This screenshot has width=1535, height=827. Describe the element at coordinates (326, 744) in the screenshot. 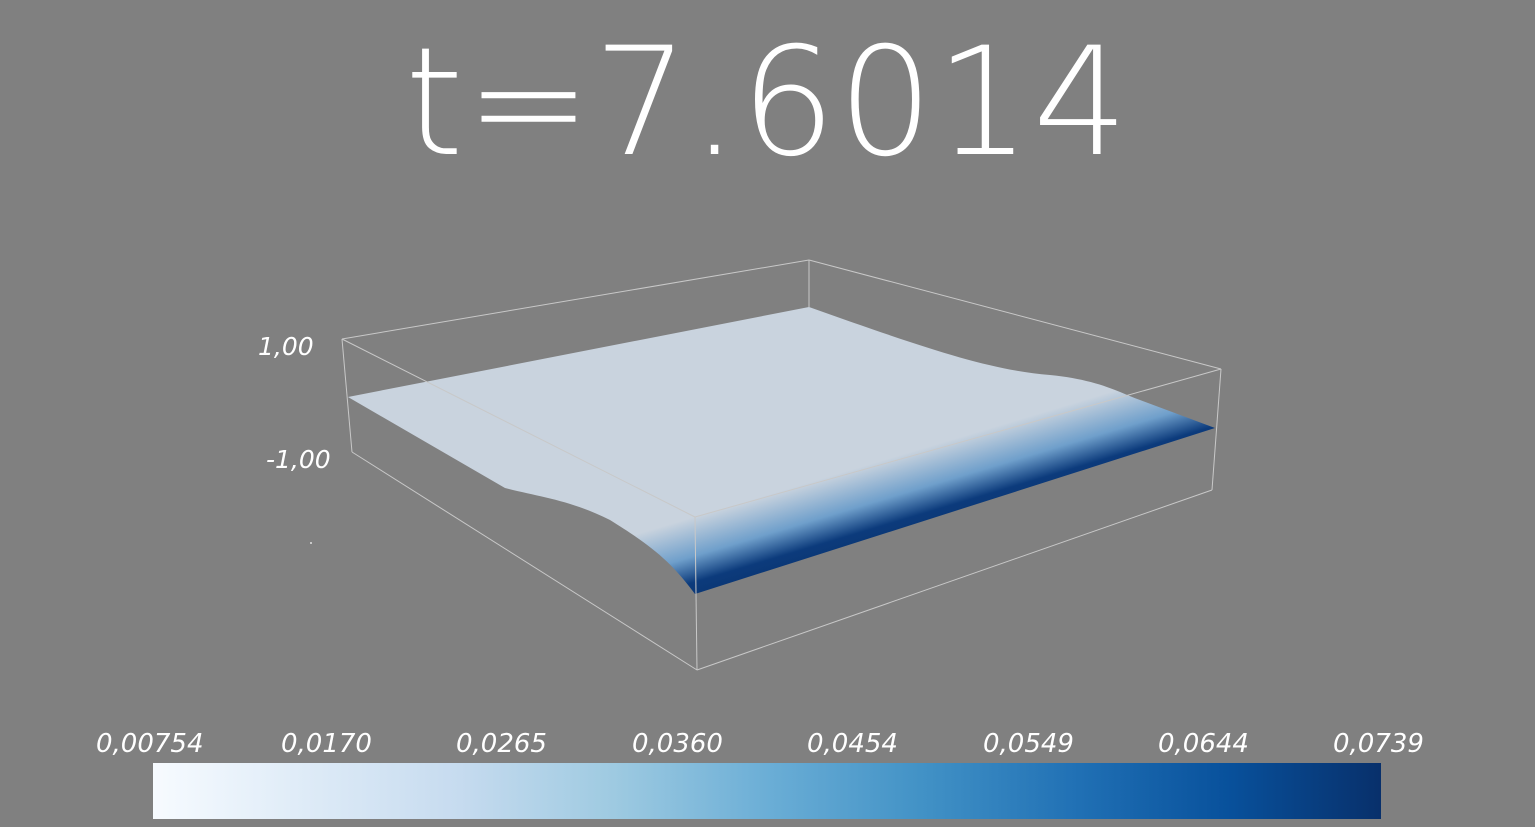

I see `colorbar-tick-label: 0,0170` at that location.